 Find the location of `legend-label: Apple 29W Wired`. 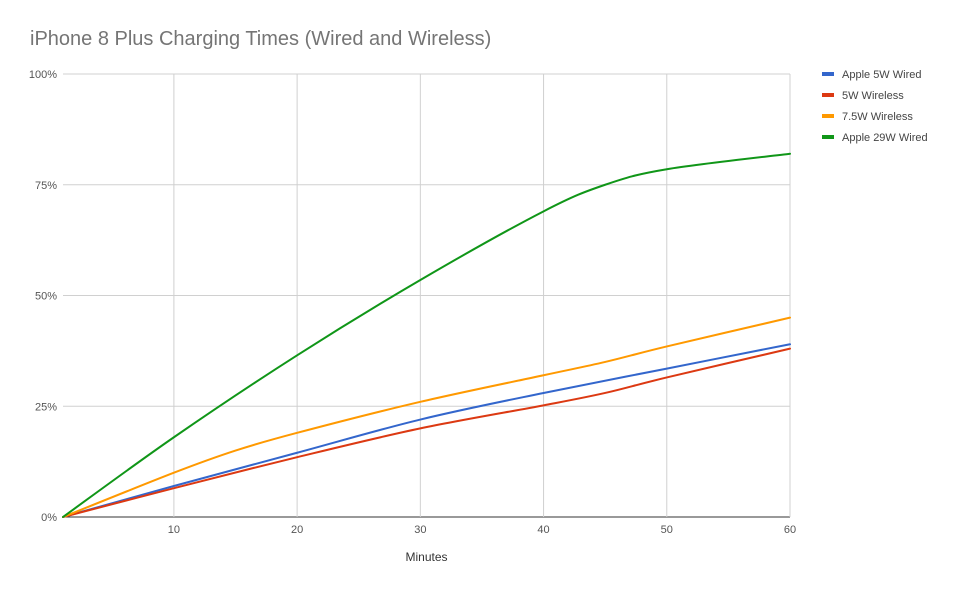

legend-label: Apple 29W Wired is located at coordinates (885, 138).